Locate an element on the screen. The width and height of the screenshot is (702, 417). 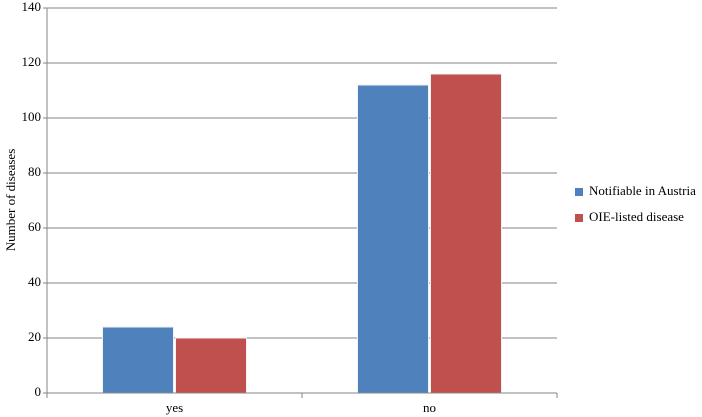
y-tick-label: 40 is located at coordinates (34, 281).